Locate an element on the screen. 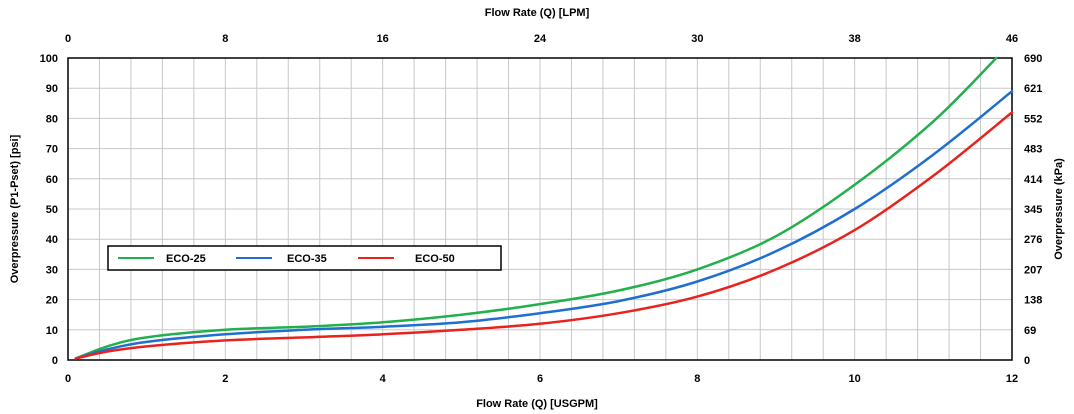 Image resolution: width=1074 pixels, height=414 pixels. y-right-tick-label: 483 is located at coordinates (1033, 150).